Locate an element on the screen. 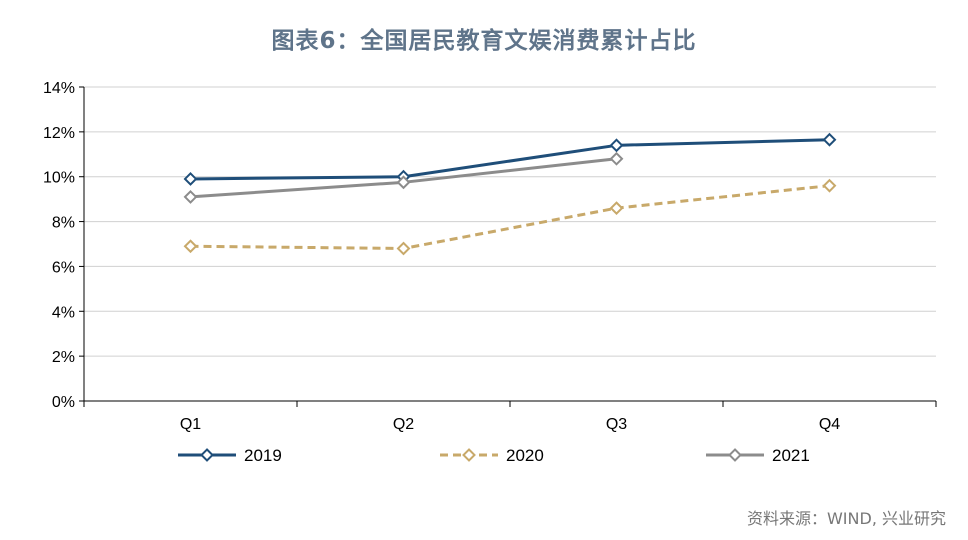 The width and height of the screenshot is (968, 540). series-line-2019 is located at coordinates (510, 159).